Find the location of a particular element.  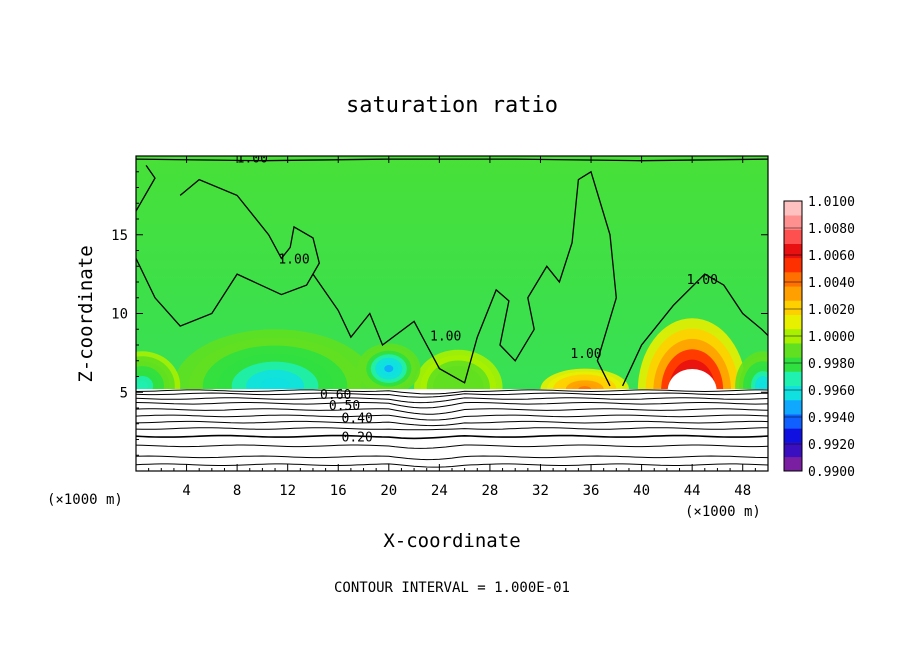

x-tick-label: 20 is located at coordinates (388, 491).